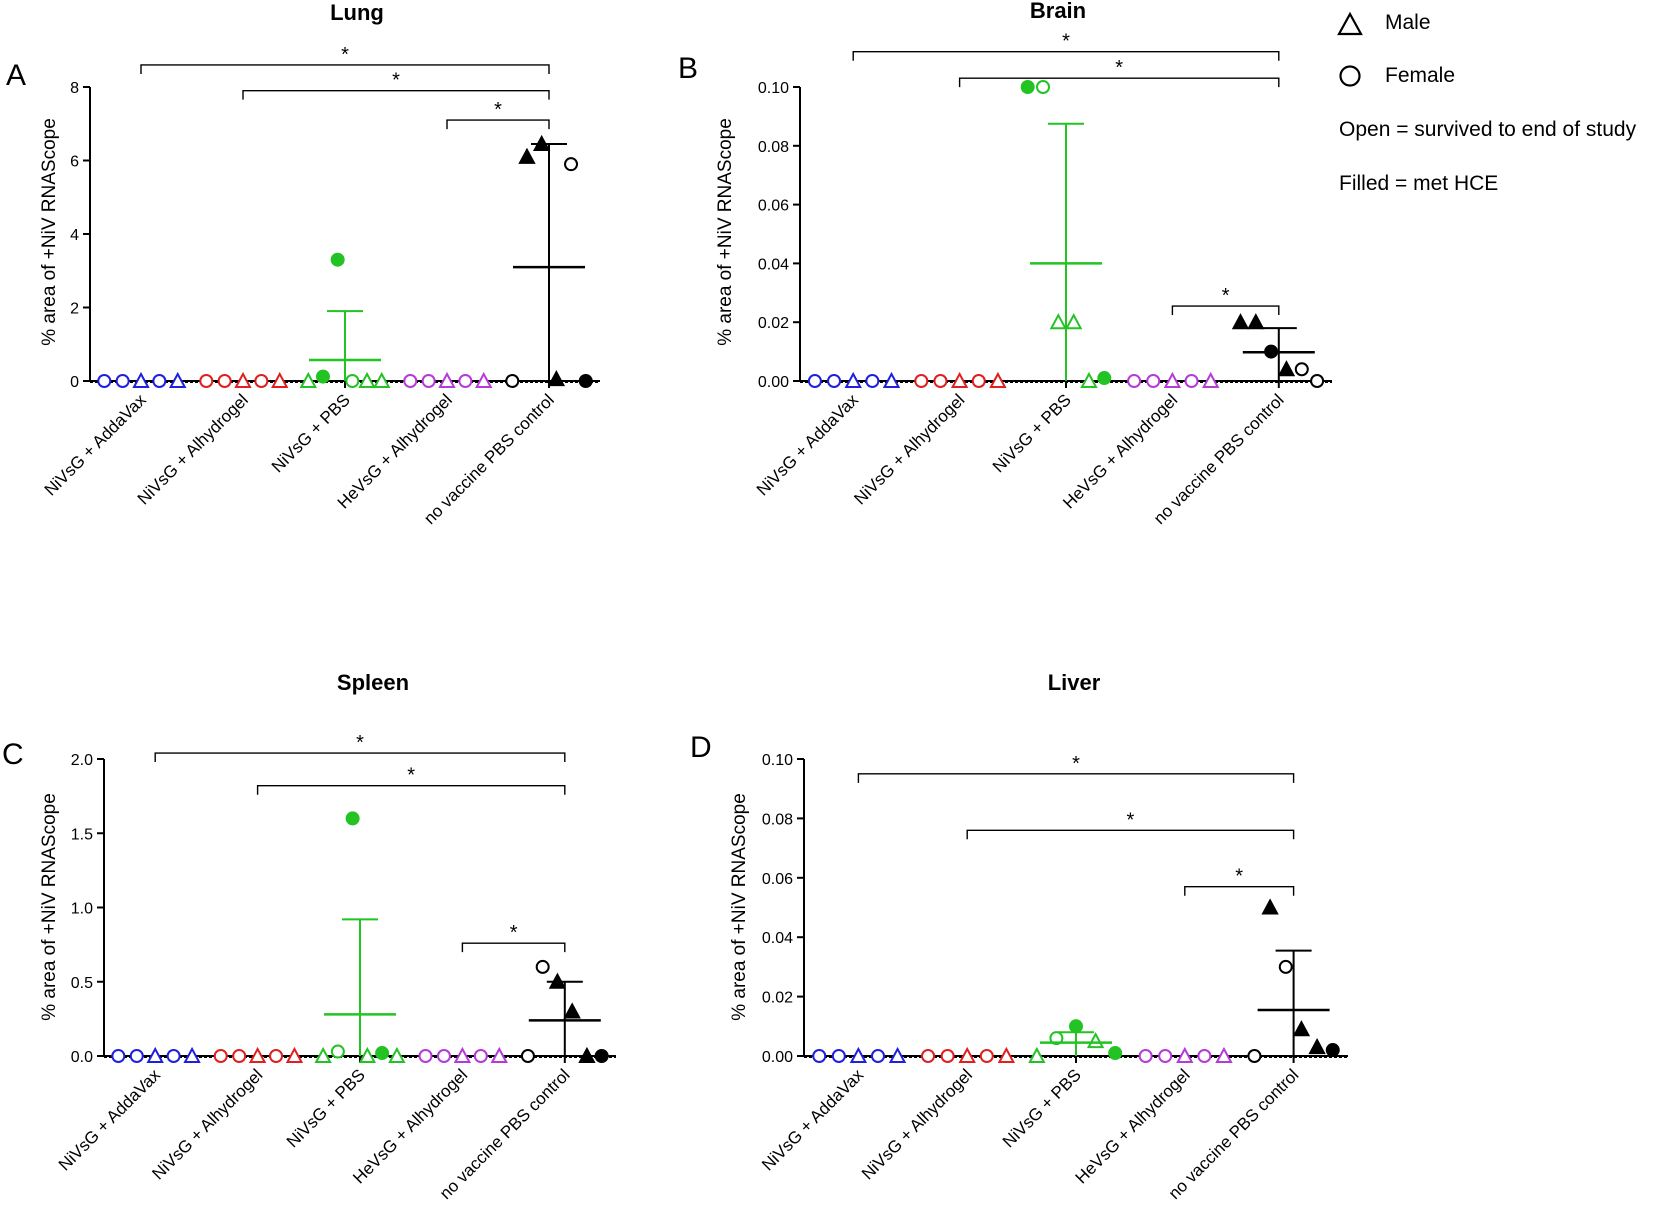  What do you see at coordinates (82, 1057) in the screenshot?
I see `y-tick-label: 0.0` at bounding box center [82, 1057].